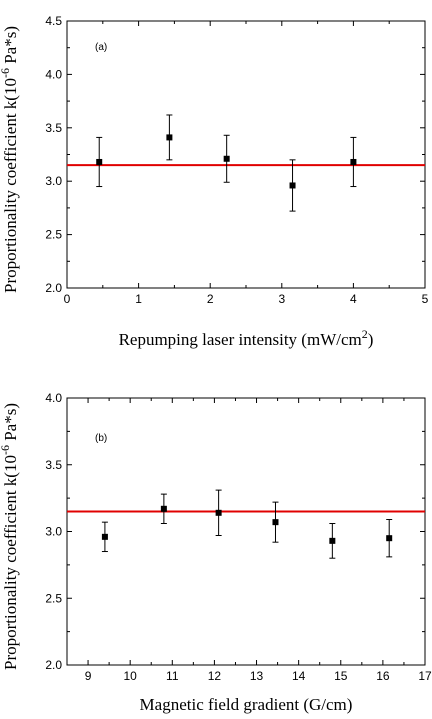  I want to click on x-tick-label: 4, so click(353, 299).